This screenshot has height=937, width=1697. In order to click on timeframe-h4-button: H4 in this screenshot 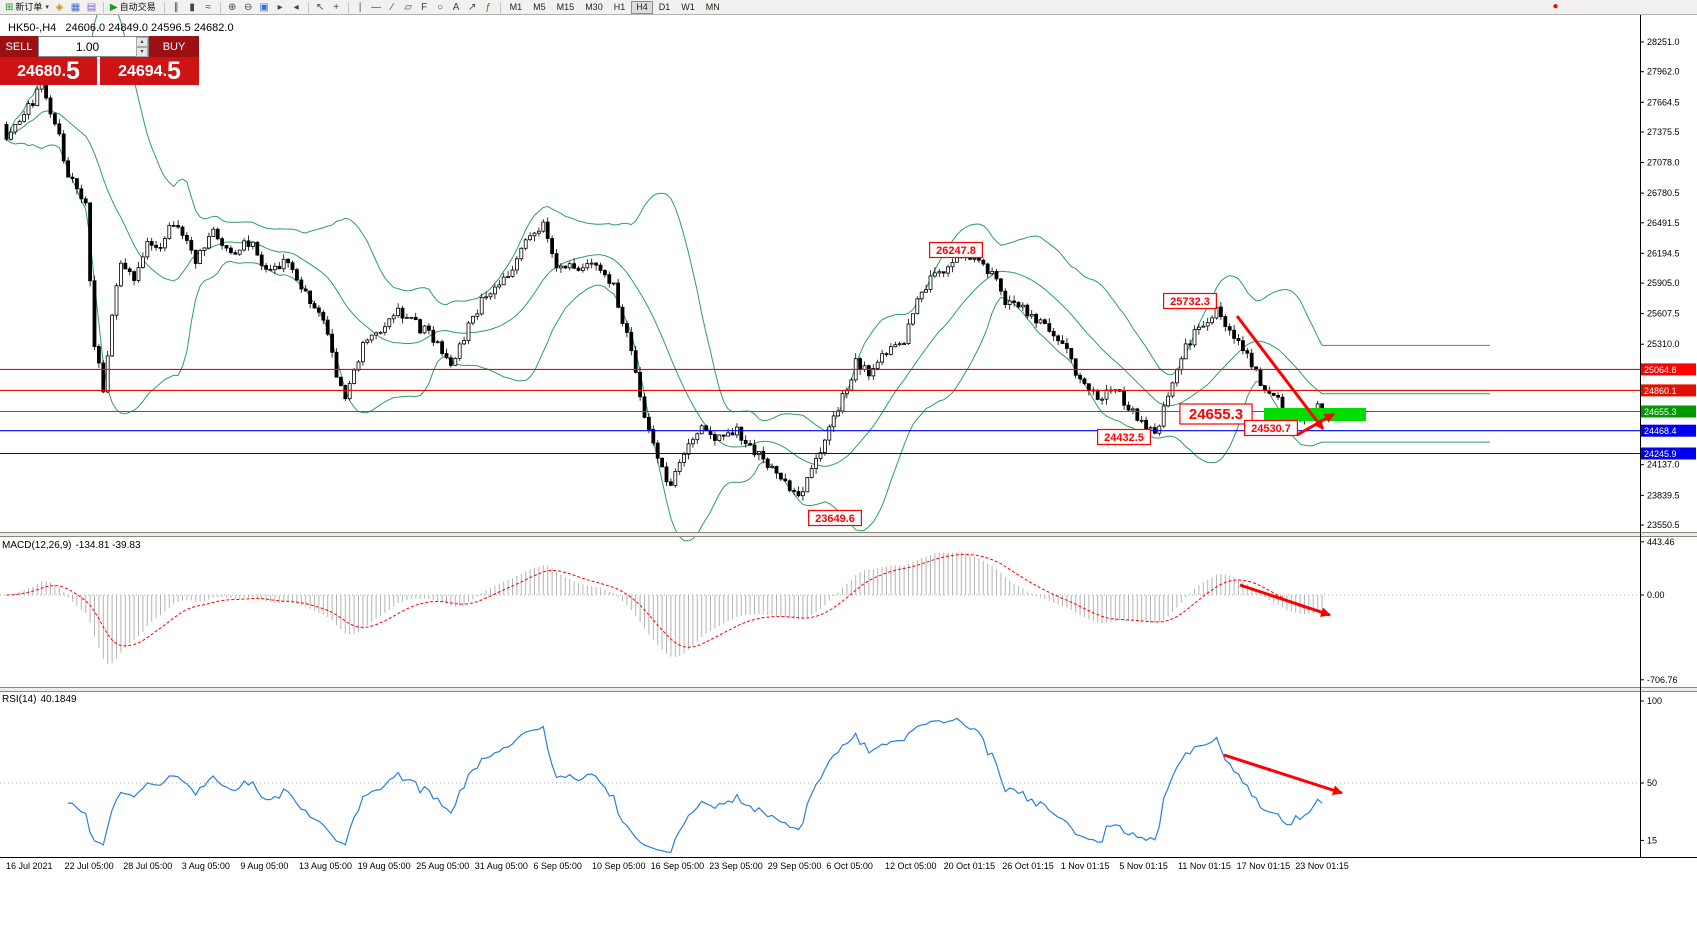, I will do `click(642, 7)`.